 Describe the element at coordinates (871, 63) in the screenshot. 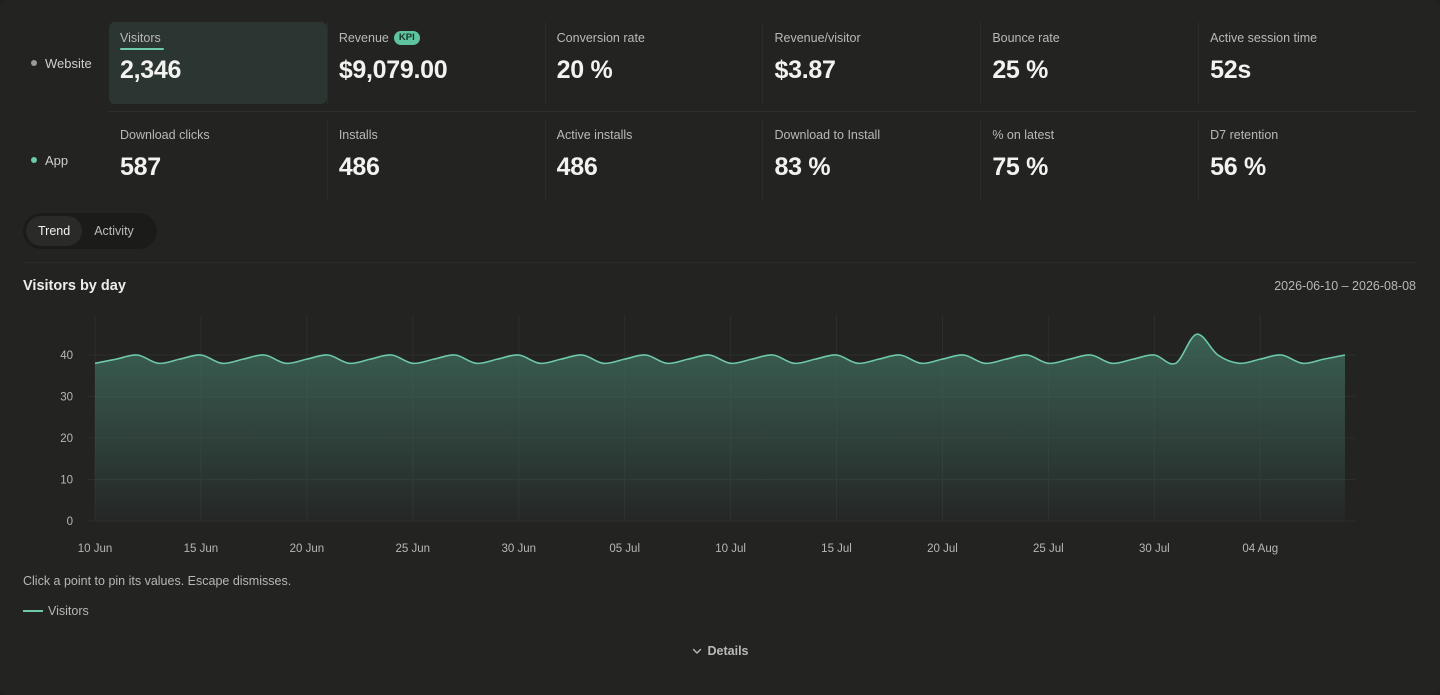

I see `metric-card-revenue-per-visitor: Revenue/visitor $3.87` at that location.